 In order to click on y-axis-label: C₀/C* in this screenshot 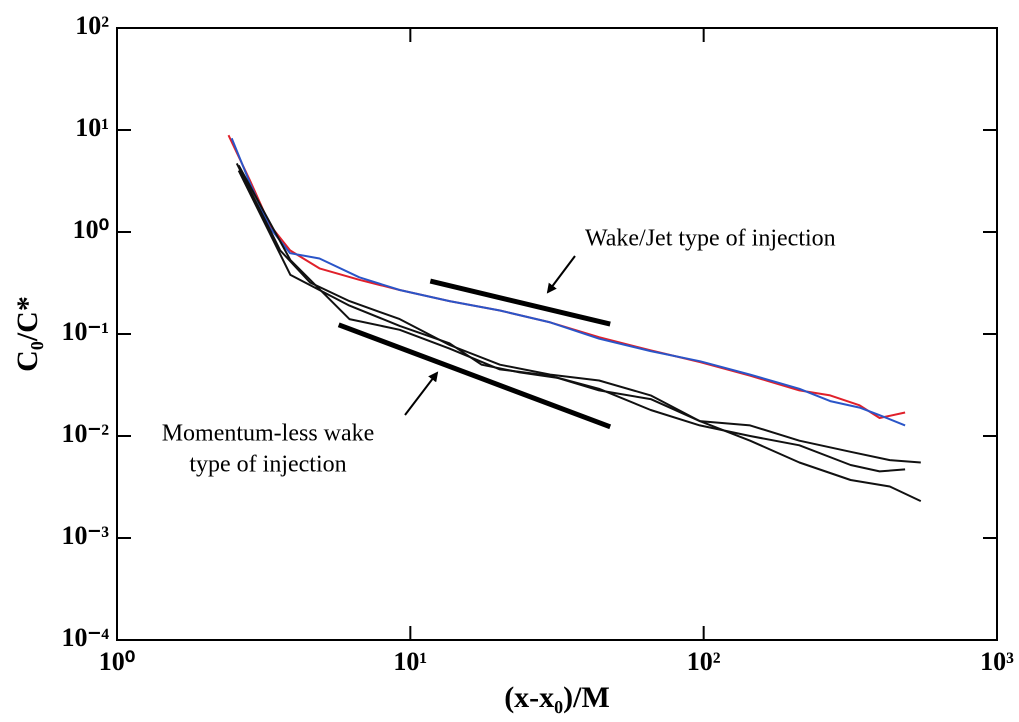, I will do `click(27, 334)`.